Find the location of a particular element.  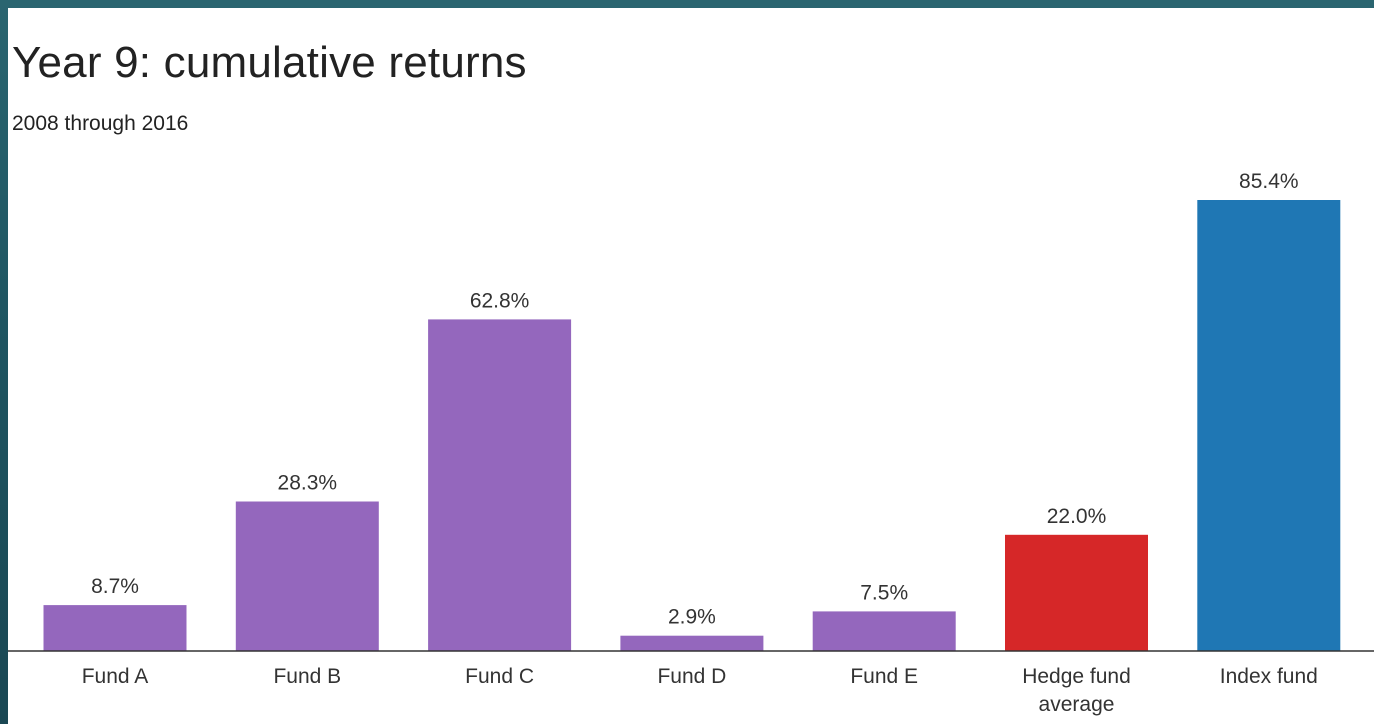

data-label: 28.3% is located at coordinates (308, 483).